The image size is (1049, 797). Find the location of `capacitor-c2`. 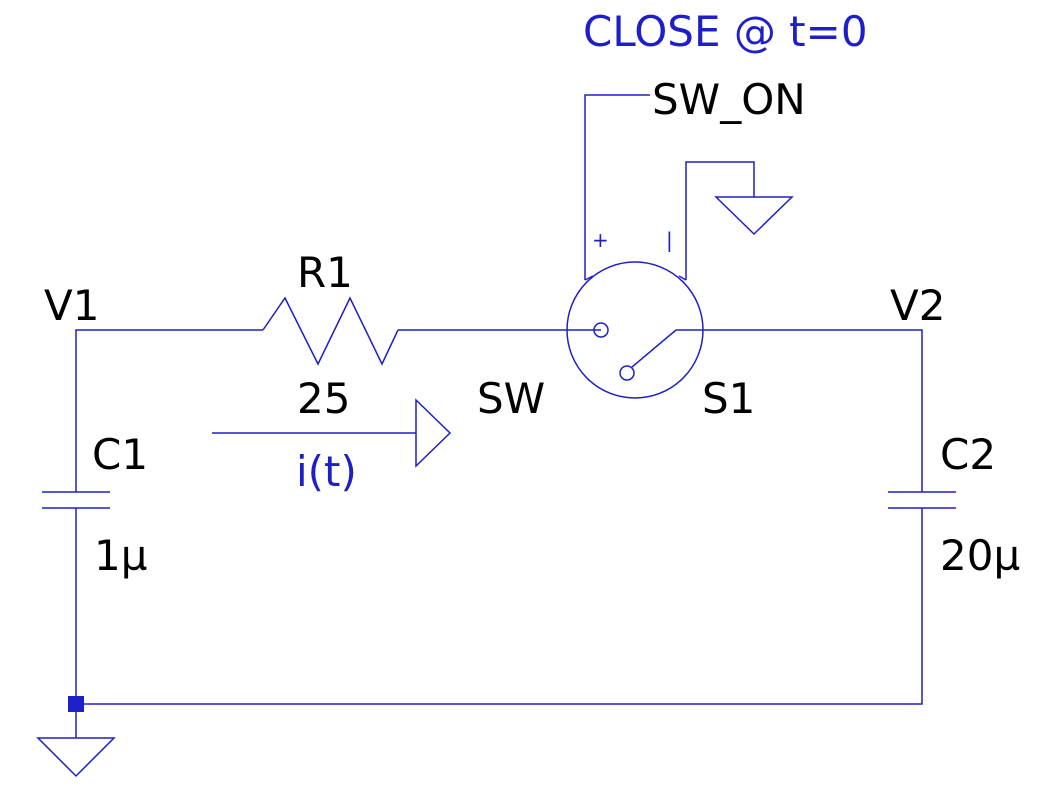

capacitor-c2 is located at coordinates (922, 500).